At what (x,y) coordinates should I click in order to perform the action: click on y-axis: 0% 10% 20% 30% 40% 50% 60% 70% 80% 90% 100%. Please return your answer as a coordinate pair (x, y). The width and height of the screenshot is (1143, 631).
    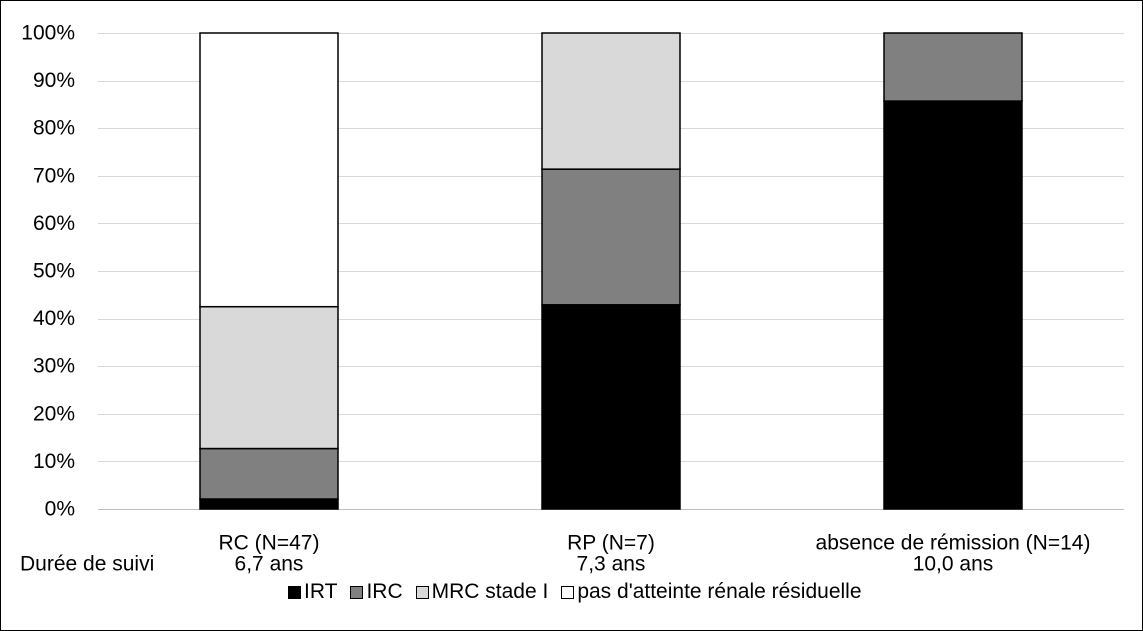
    Looking at the image, I should click on (48, 271).